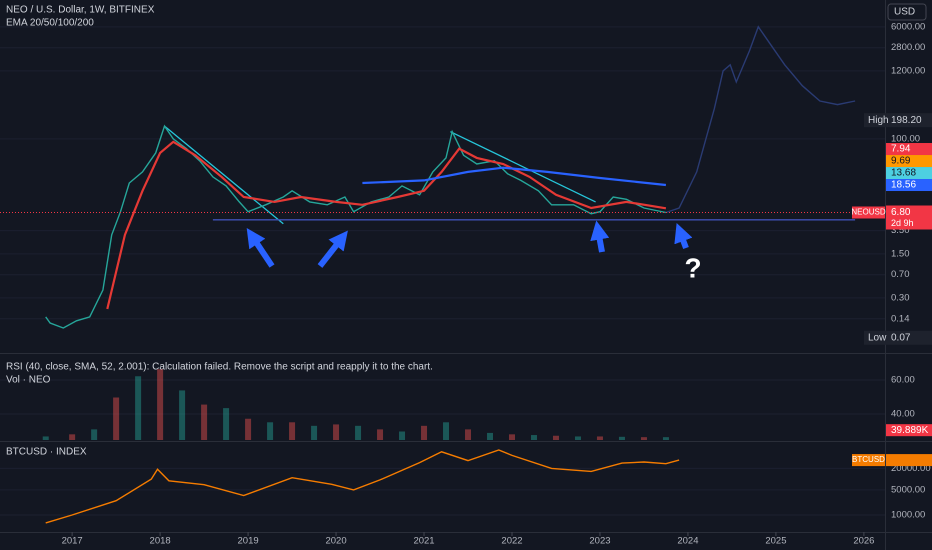  Describe the element at coordinates (900, 297) in the screenshot. I see `y-tick-label: 0.30` at that location.